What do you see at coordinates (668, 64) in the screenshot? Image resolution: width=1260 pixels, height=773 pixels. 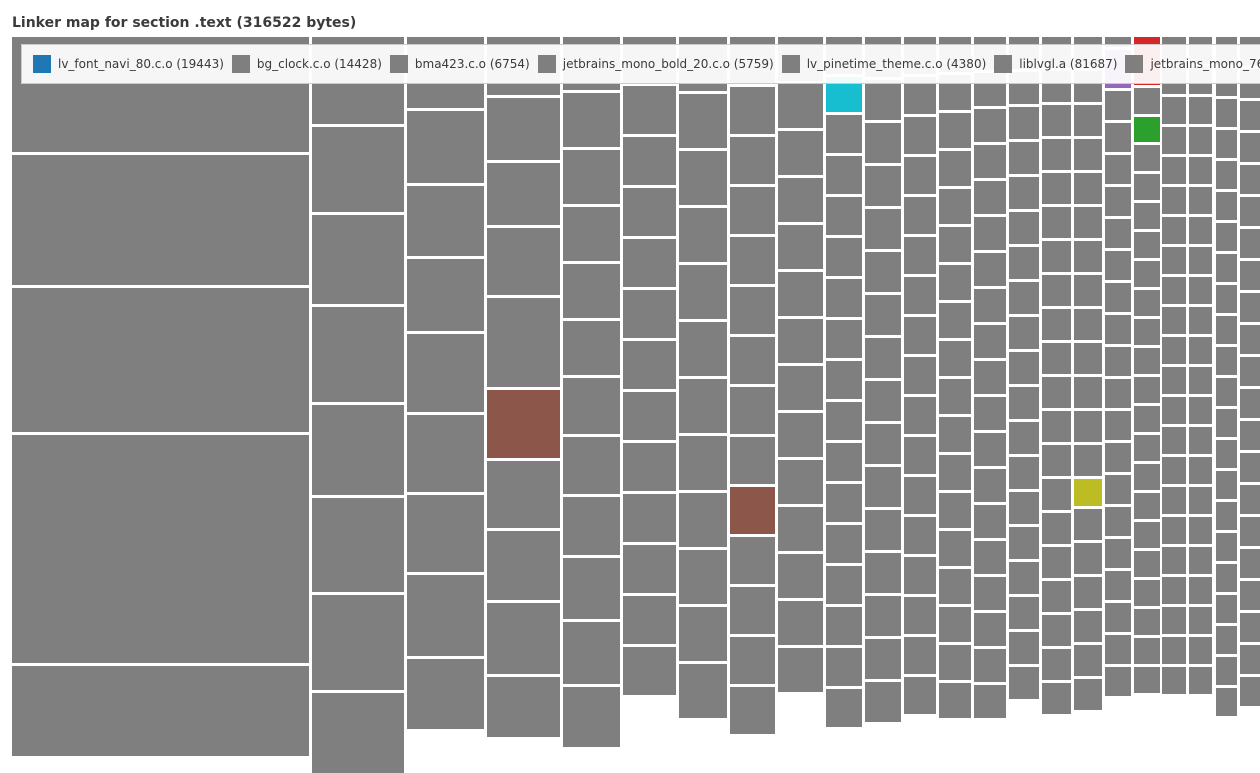 I see `legend-label: jetbrains_mono_bold_20.c.o (5759)` at bounding box center [668, 64].